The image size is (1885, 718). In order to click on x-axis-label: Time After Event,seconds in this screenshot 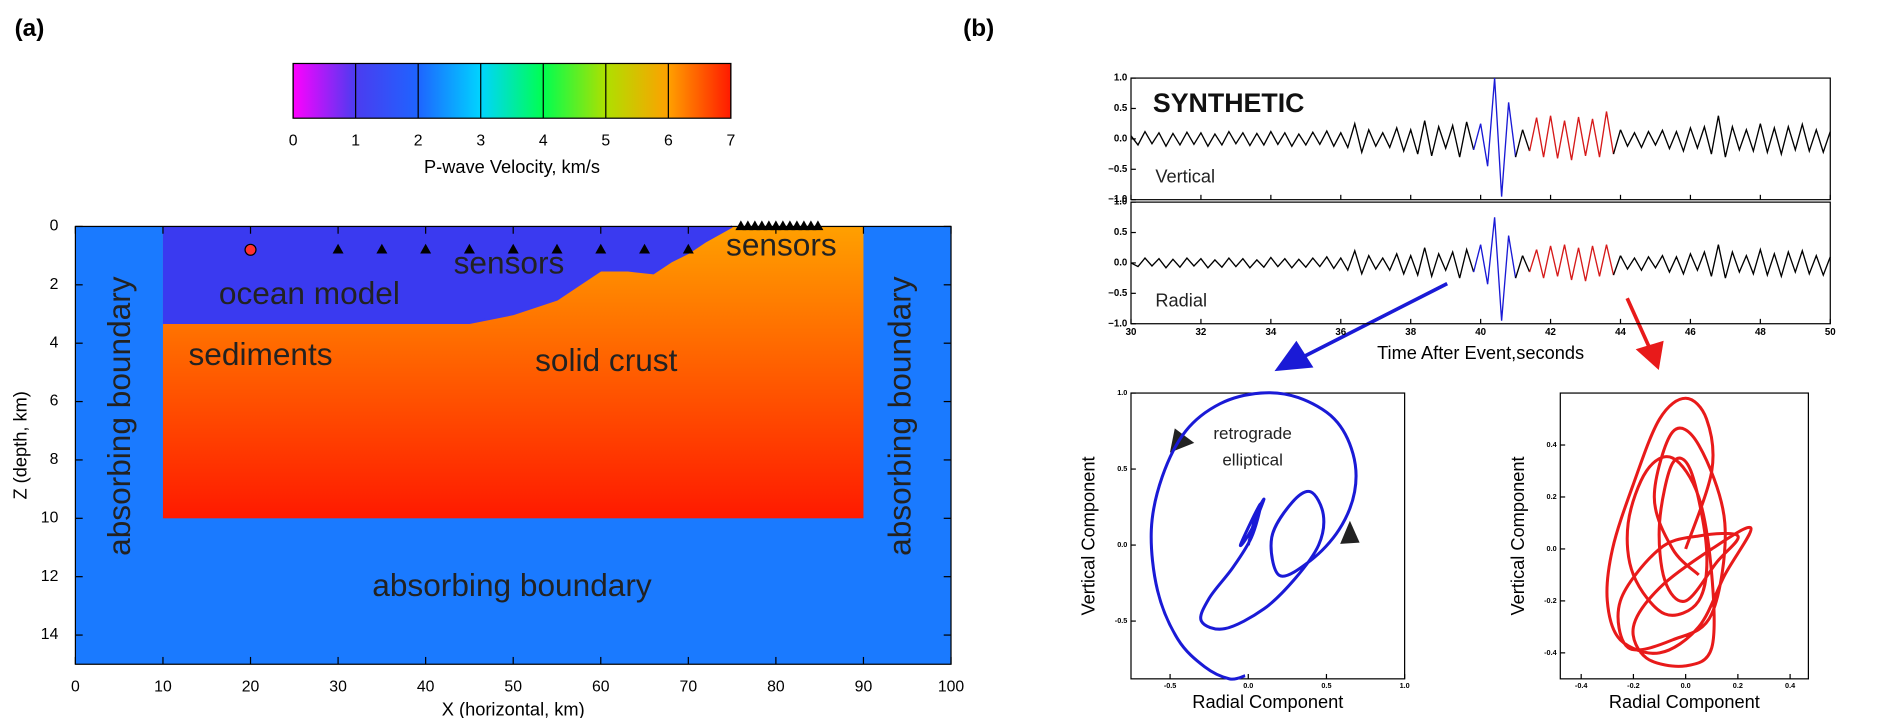, I will do `click(1480, 352)`.